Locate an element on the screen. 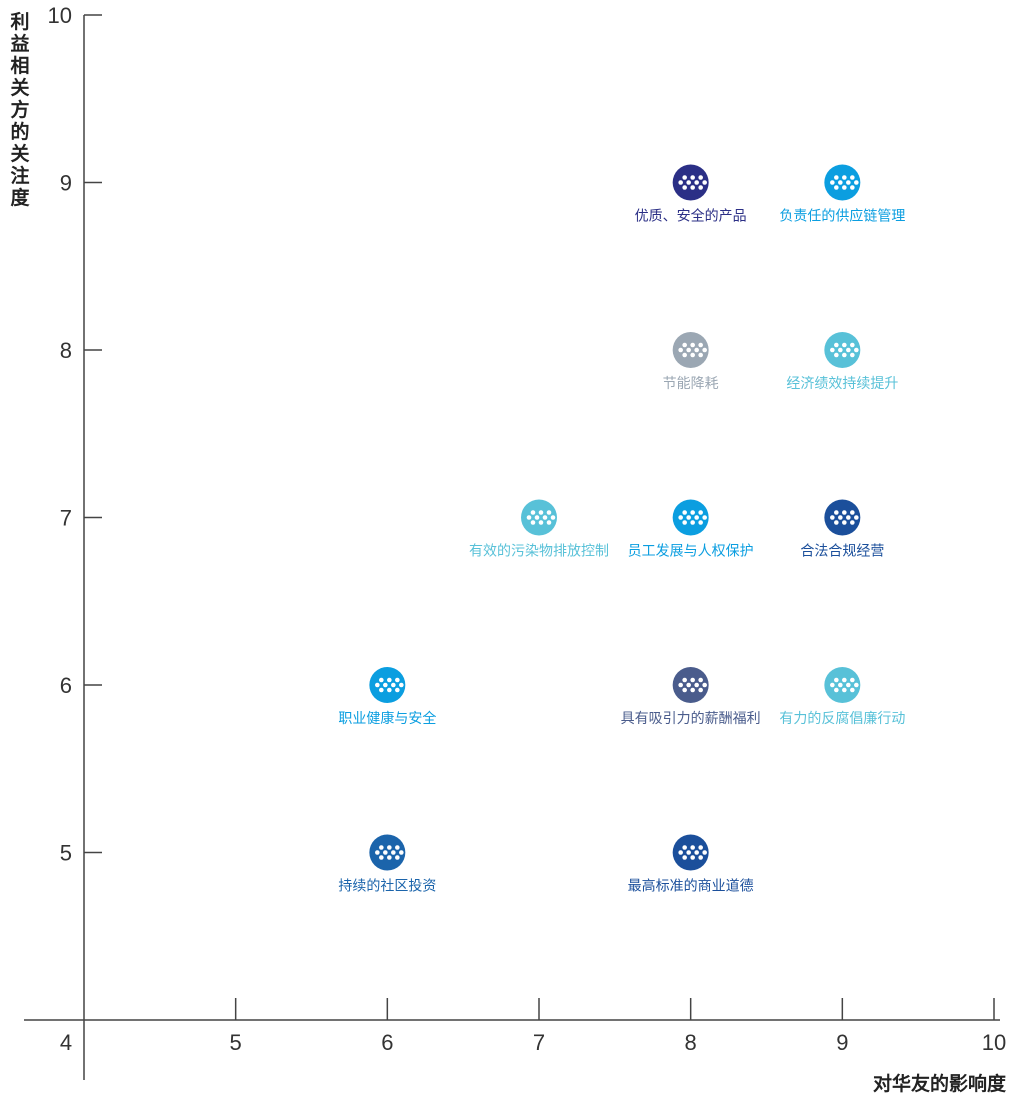 The height and width of the screenshot is (1100, 1013). y-tick-label: 5 is located at coordinates (66, 853).